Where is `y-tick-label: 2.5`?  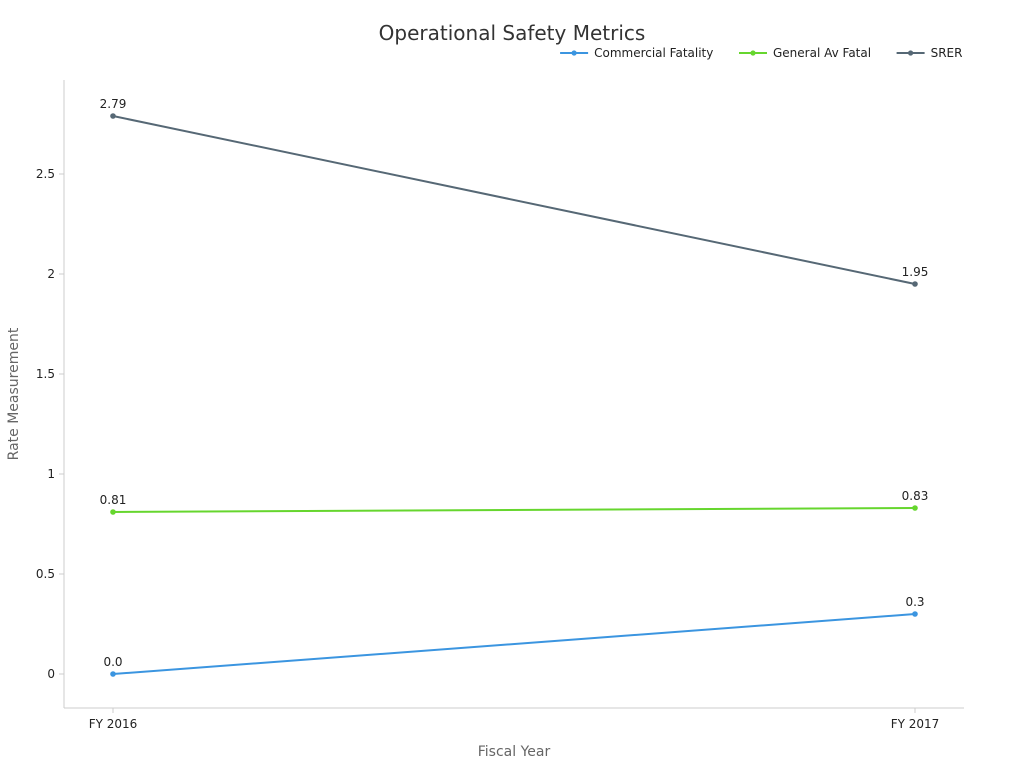 y-tick-label: 2.5 is located at coordinates (45, 174).